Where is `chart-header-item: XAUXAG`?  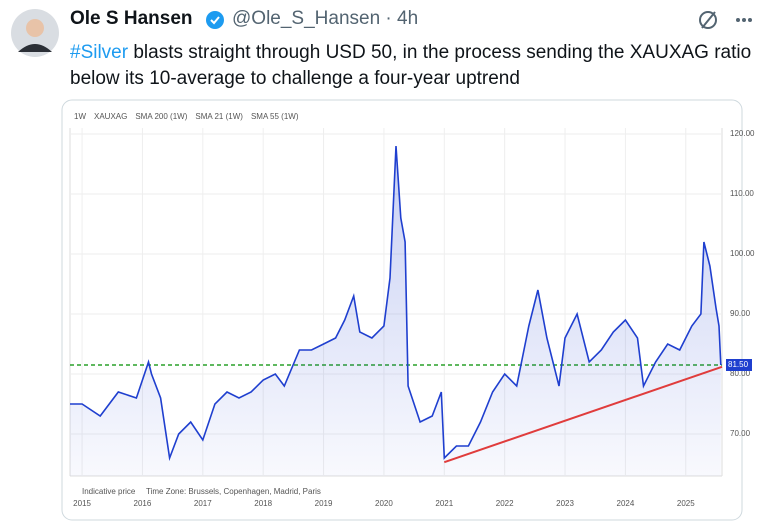 chart-header-item: XAUXAG is located at coordinates (110, 116).